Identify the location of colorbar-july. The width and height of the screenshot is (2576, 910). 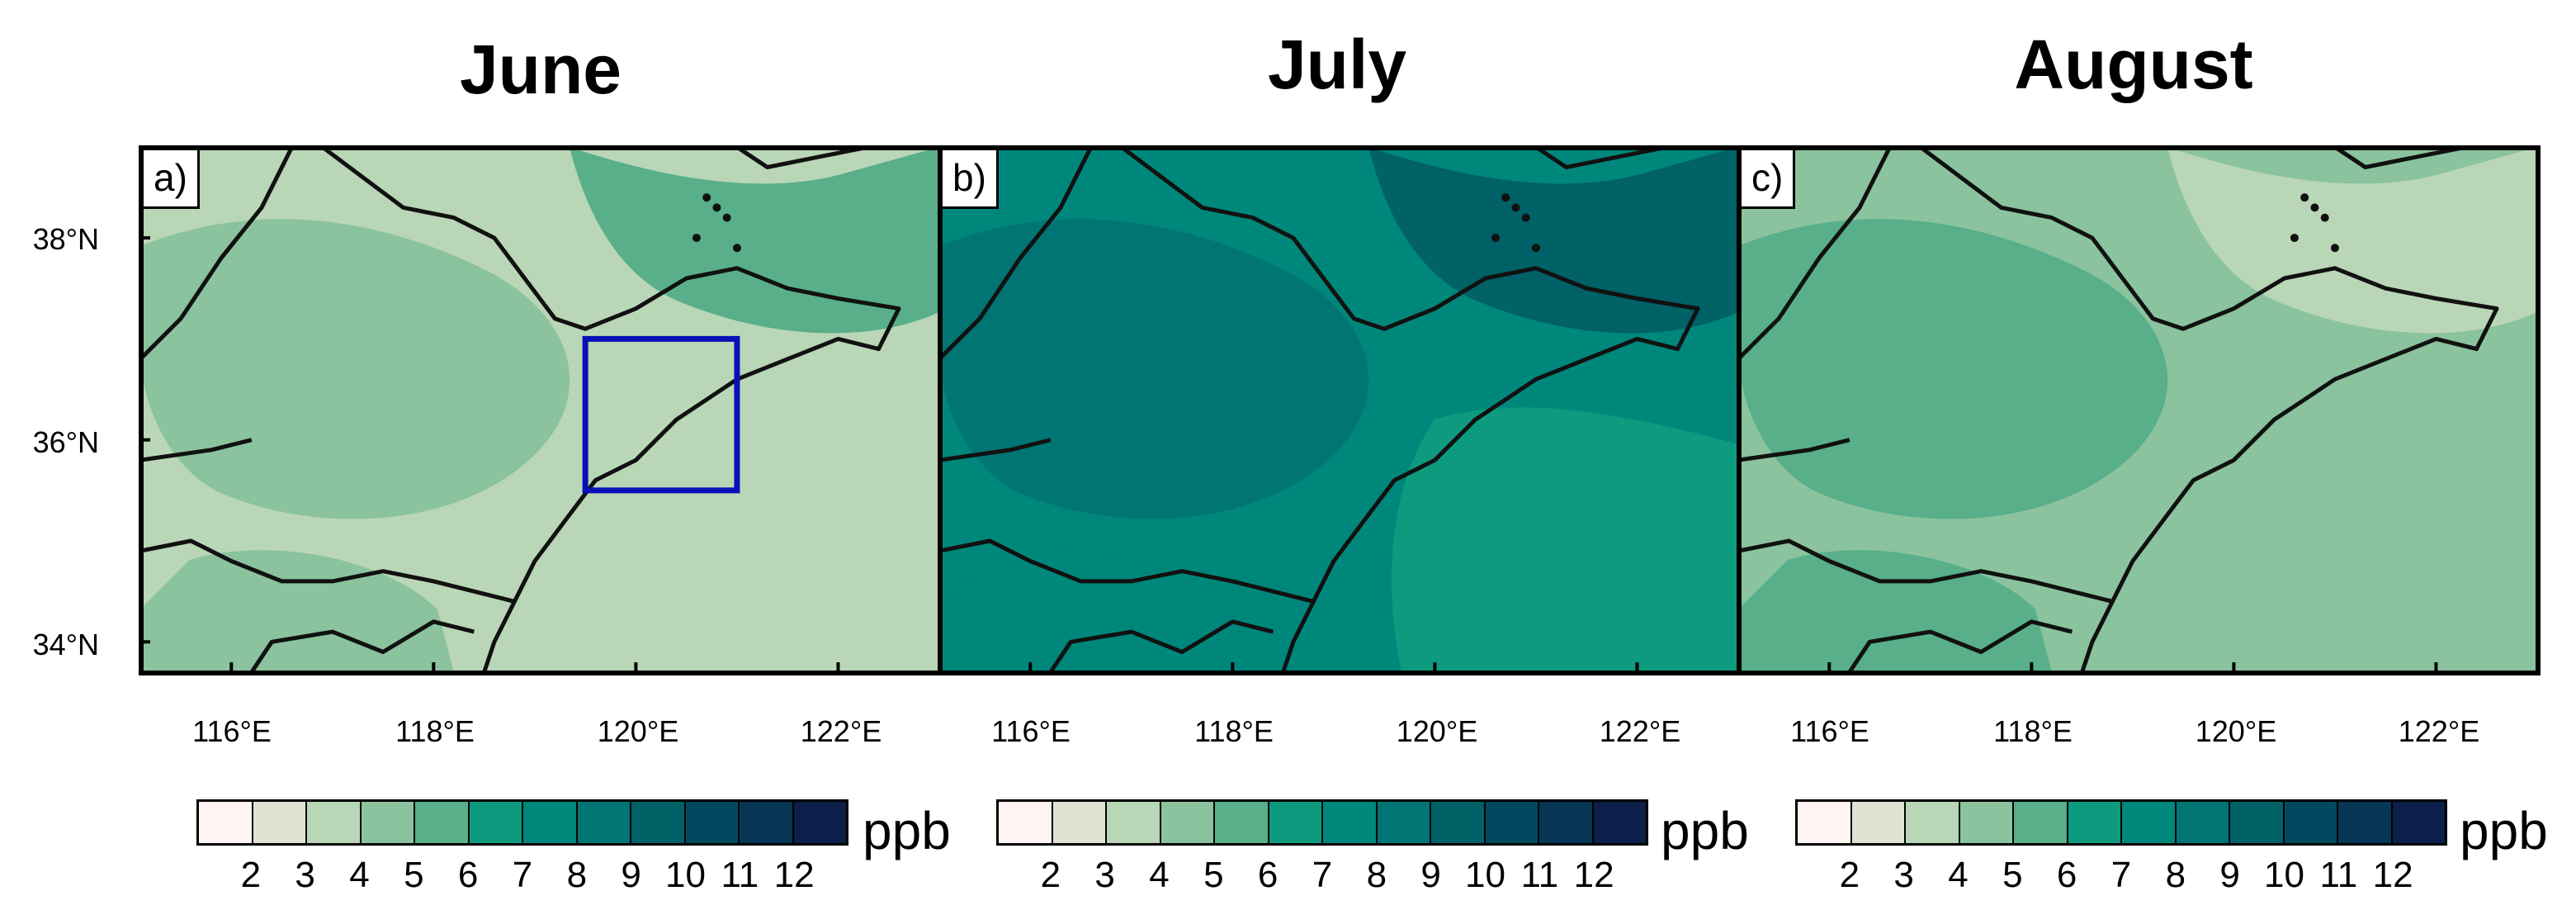
(1322, 822).